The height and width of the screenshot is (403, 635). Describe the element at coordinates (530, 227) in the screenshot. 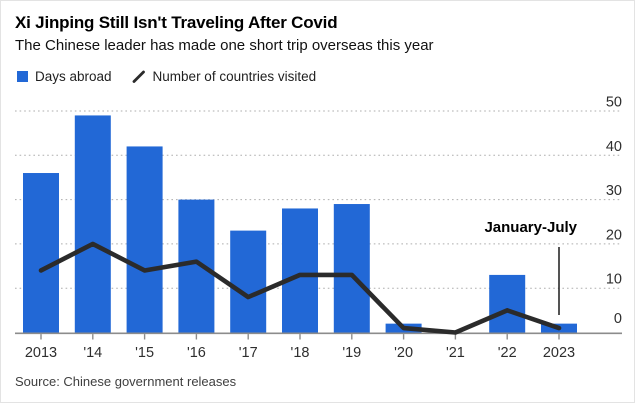

I see `annotation-label: January-July` at that location.